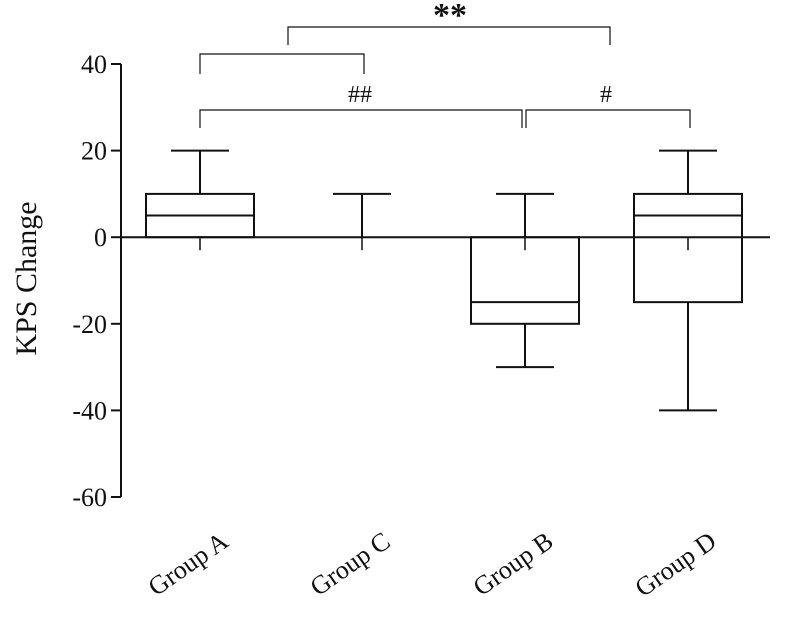 This screenshot has height=639, width=785. I want to click on y-tick-label: 20, so click(94, 151).